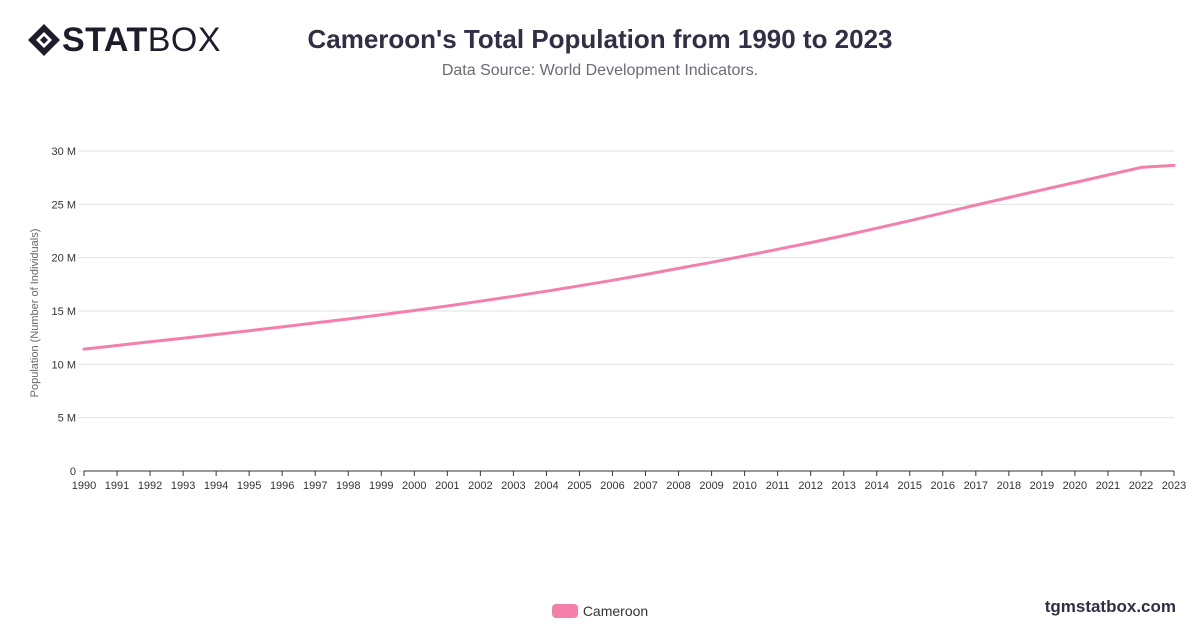 This screenshot has width=1200, height=628. I want to click on y-tick-label: 20 M, so click(64, 259).